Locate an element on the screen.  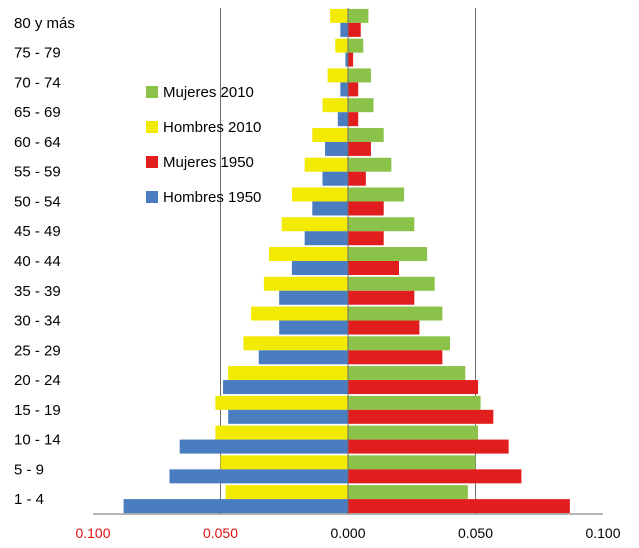
y-tick-label: 60 - 64 is located at coordinates (37, 142).